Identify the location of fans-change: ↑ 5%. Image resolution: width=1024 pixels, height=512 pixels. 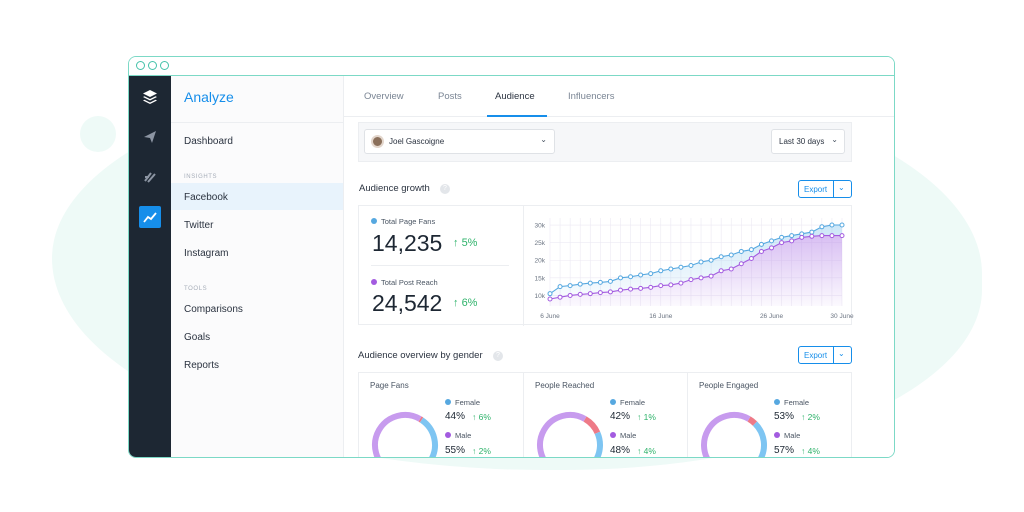
(465, 243).